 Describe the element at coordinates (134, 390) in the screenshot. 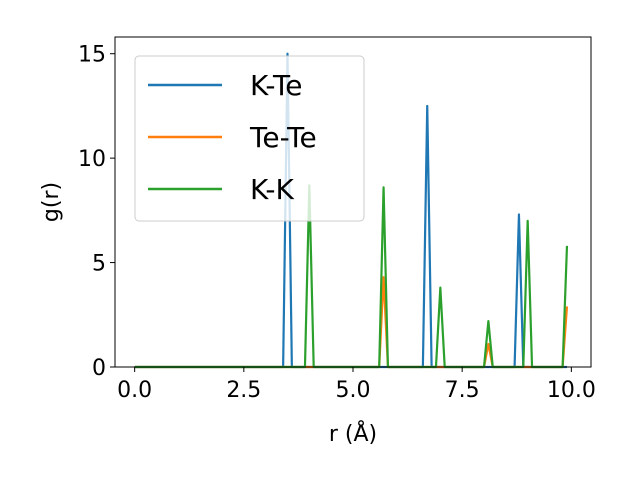

I see `x-tick-label: 0.0` at that location.